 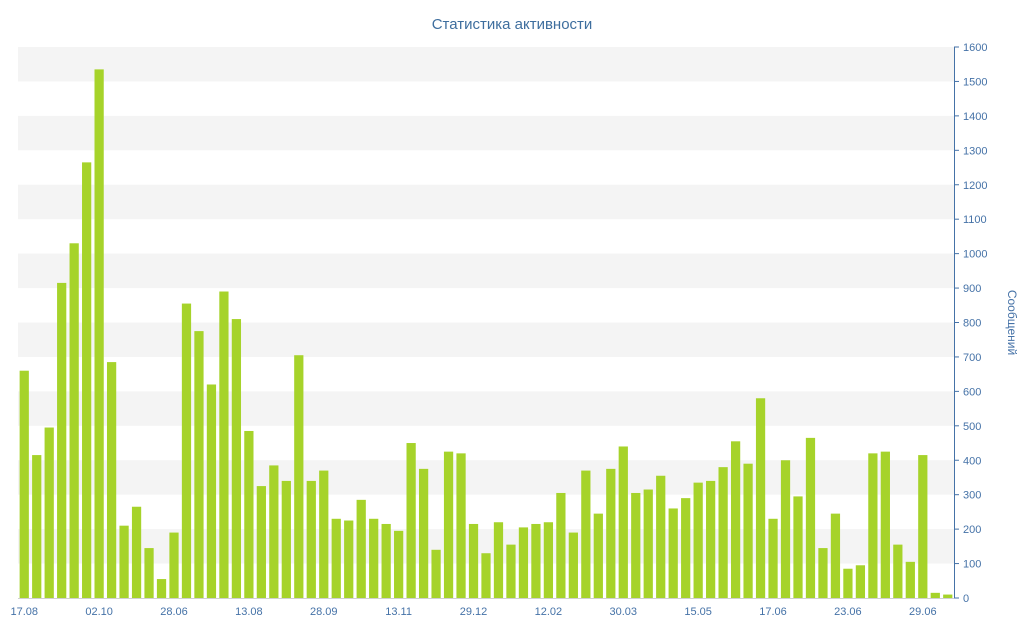 I want to click on y-tick-label: 1000, so click(x=975, y=255).